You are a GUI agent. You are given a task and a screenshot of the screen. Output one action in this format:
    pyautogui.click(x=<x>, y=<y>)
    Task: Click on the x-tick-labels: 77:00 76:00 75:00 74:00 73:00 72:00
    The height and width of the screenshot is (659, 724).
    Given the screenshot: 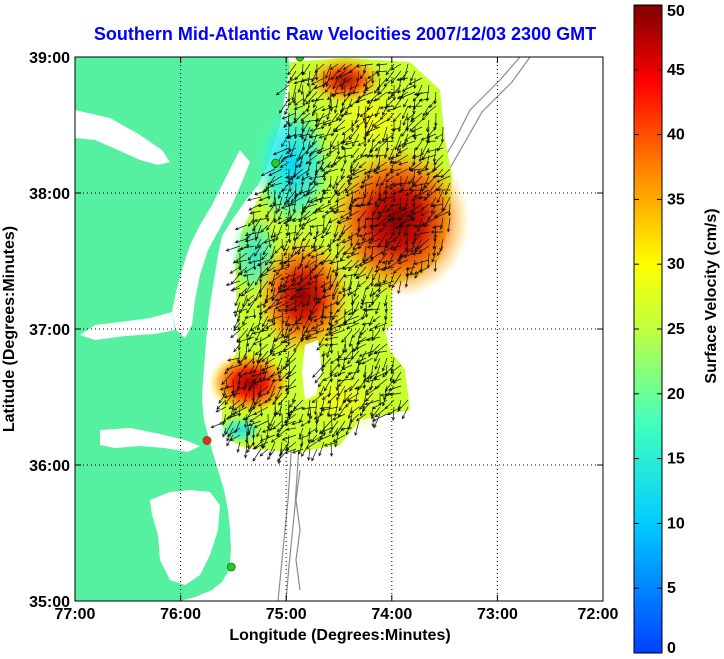 What is the action you would take?
    pyautogui.click(x=337, y=614)
    